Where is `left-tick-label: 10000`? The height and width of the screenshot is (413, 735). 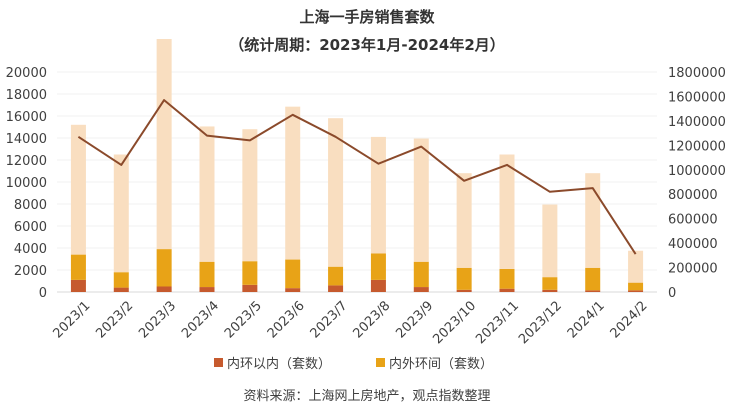
left-tick-label: 10000 is located at coordinates (26, 183).